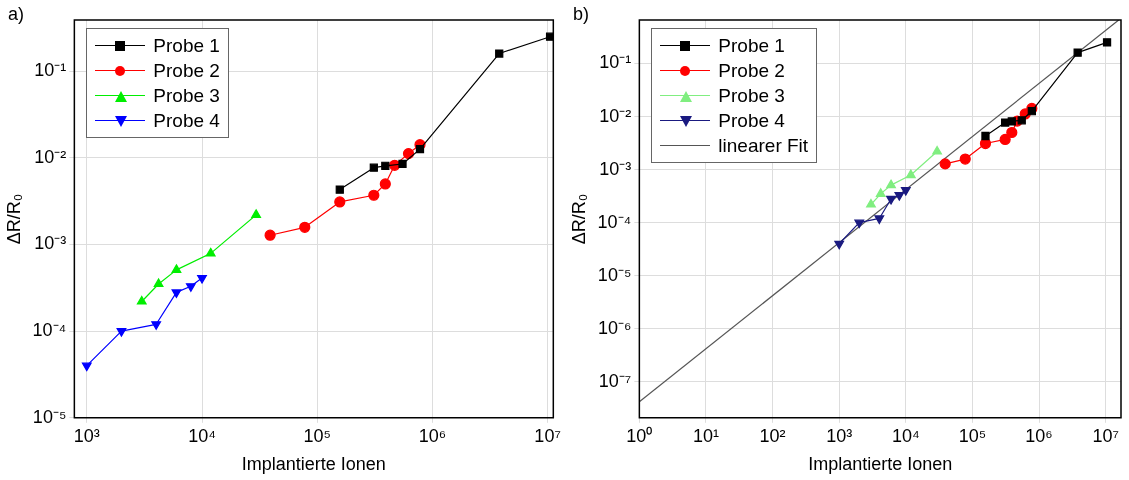  What do you see at coordinates (581, 14) in the screenshot?
I see `chart-title: b)` at bounding box center [581, 14].